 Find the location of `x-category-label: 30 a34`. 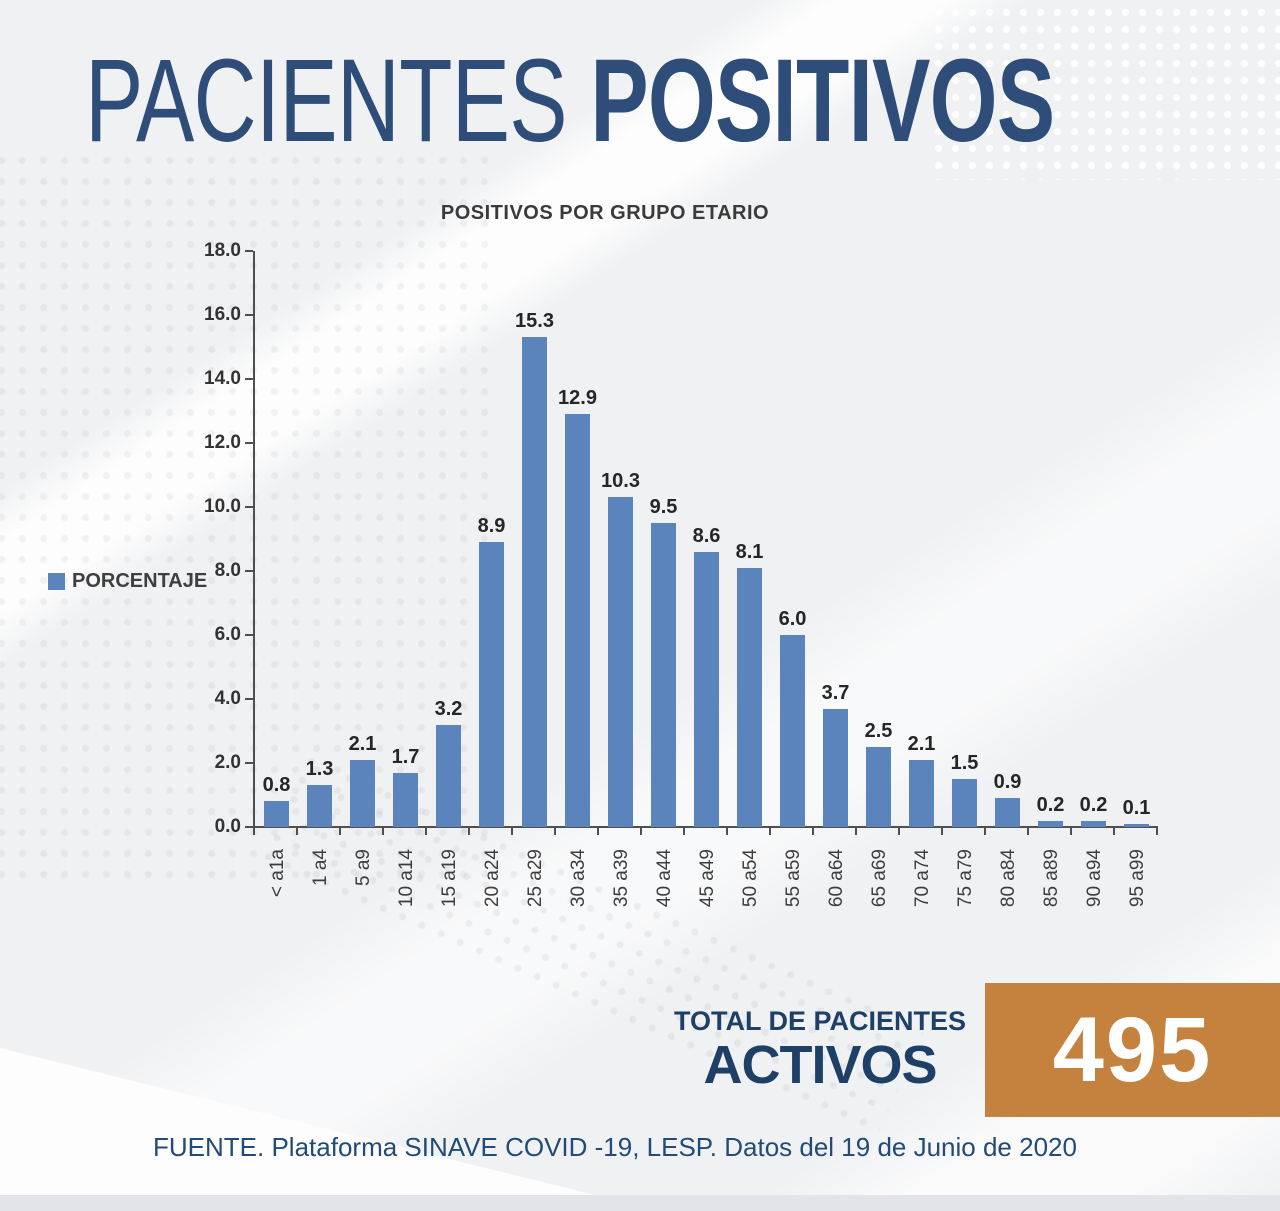

x-category-label: 30 a34 is located at coordinates (578, 878).